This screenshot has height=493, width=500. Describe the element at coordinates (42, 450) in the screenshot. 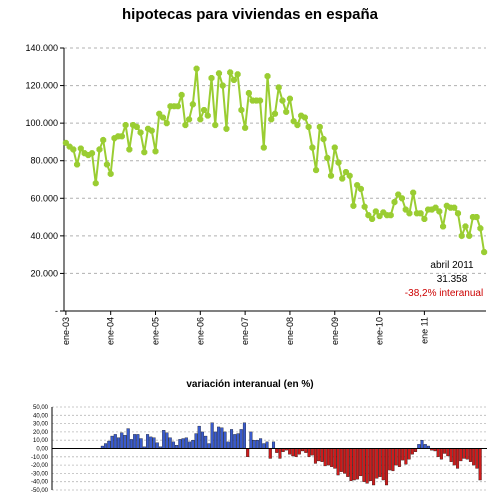

I see `y-tick-label: 0,00` at that location.